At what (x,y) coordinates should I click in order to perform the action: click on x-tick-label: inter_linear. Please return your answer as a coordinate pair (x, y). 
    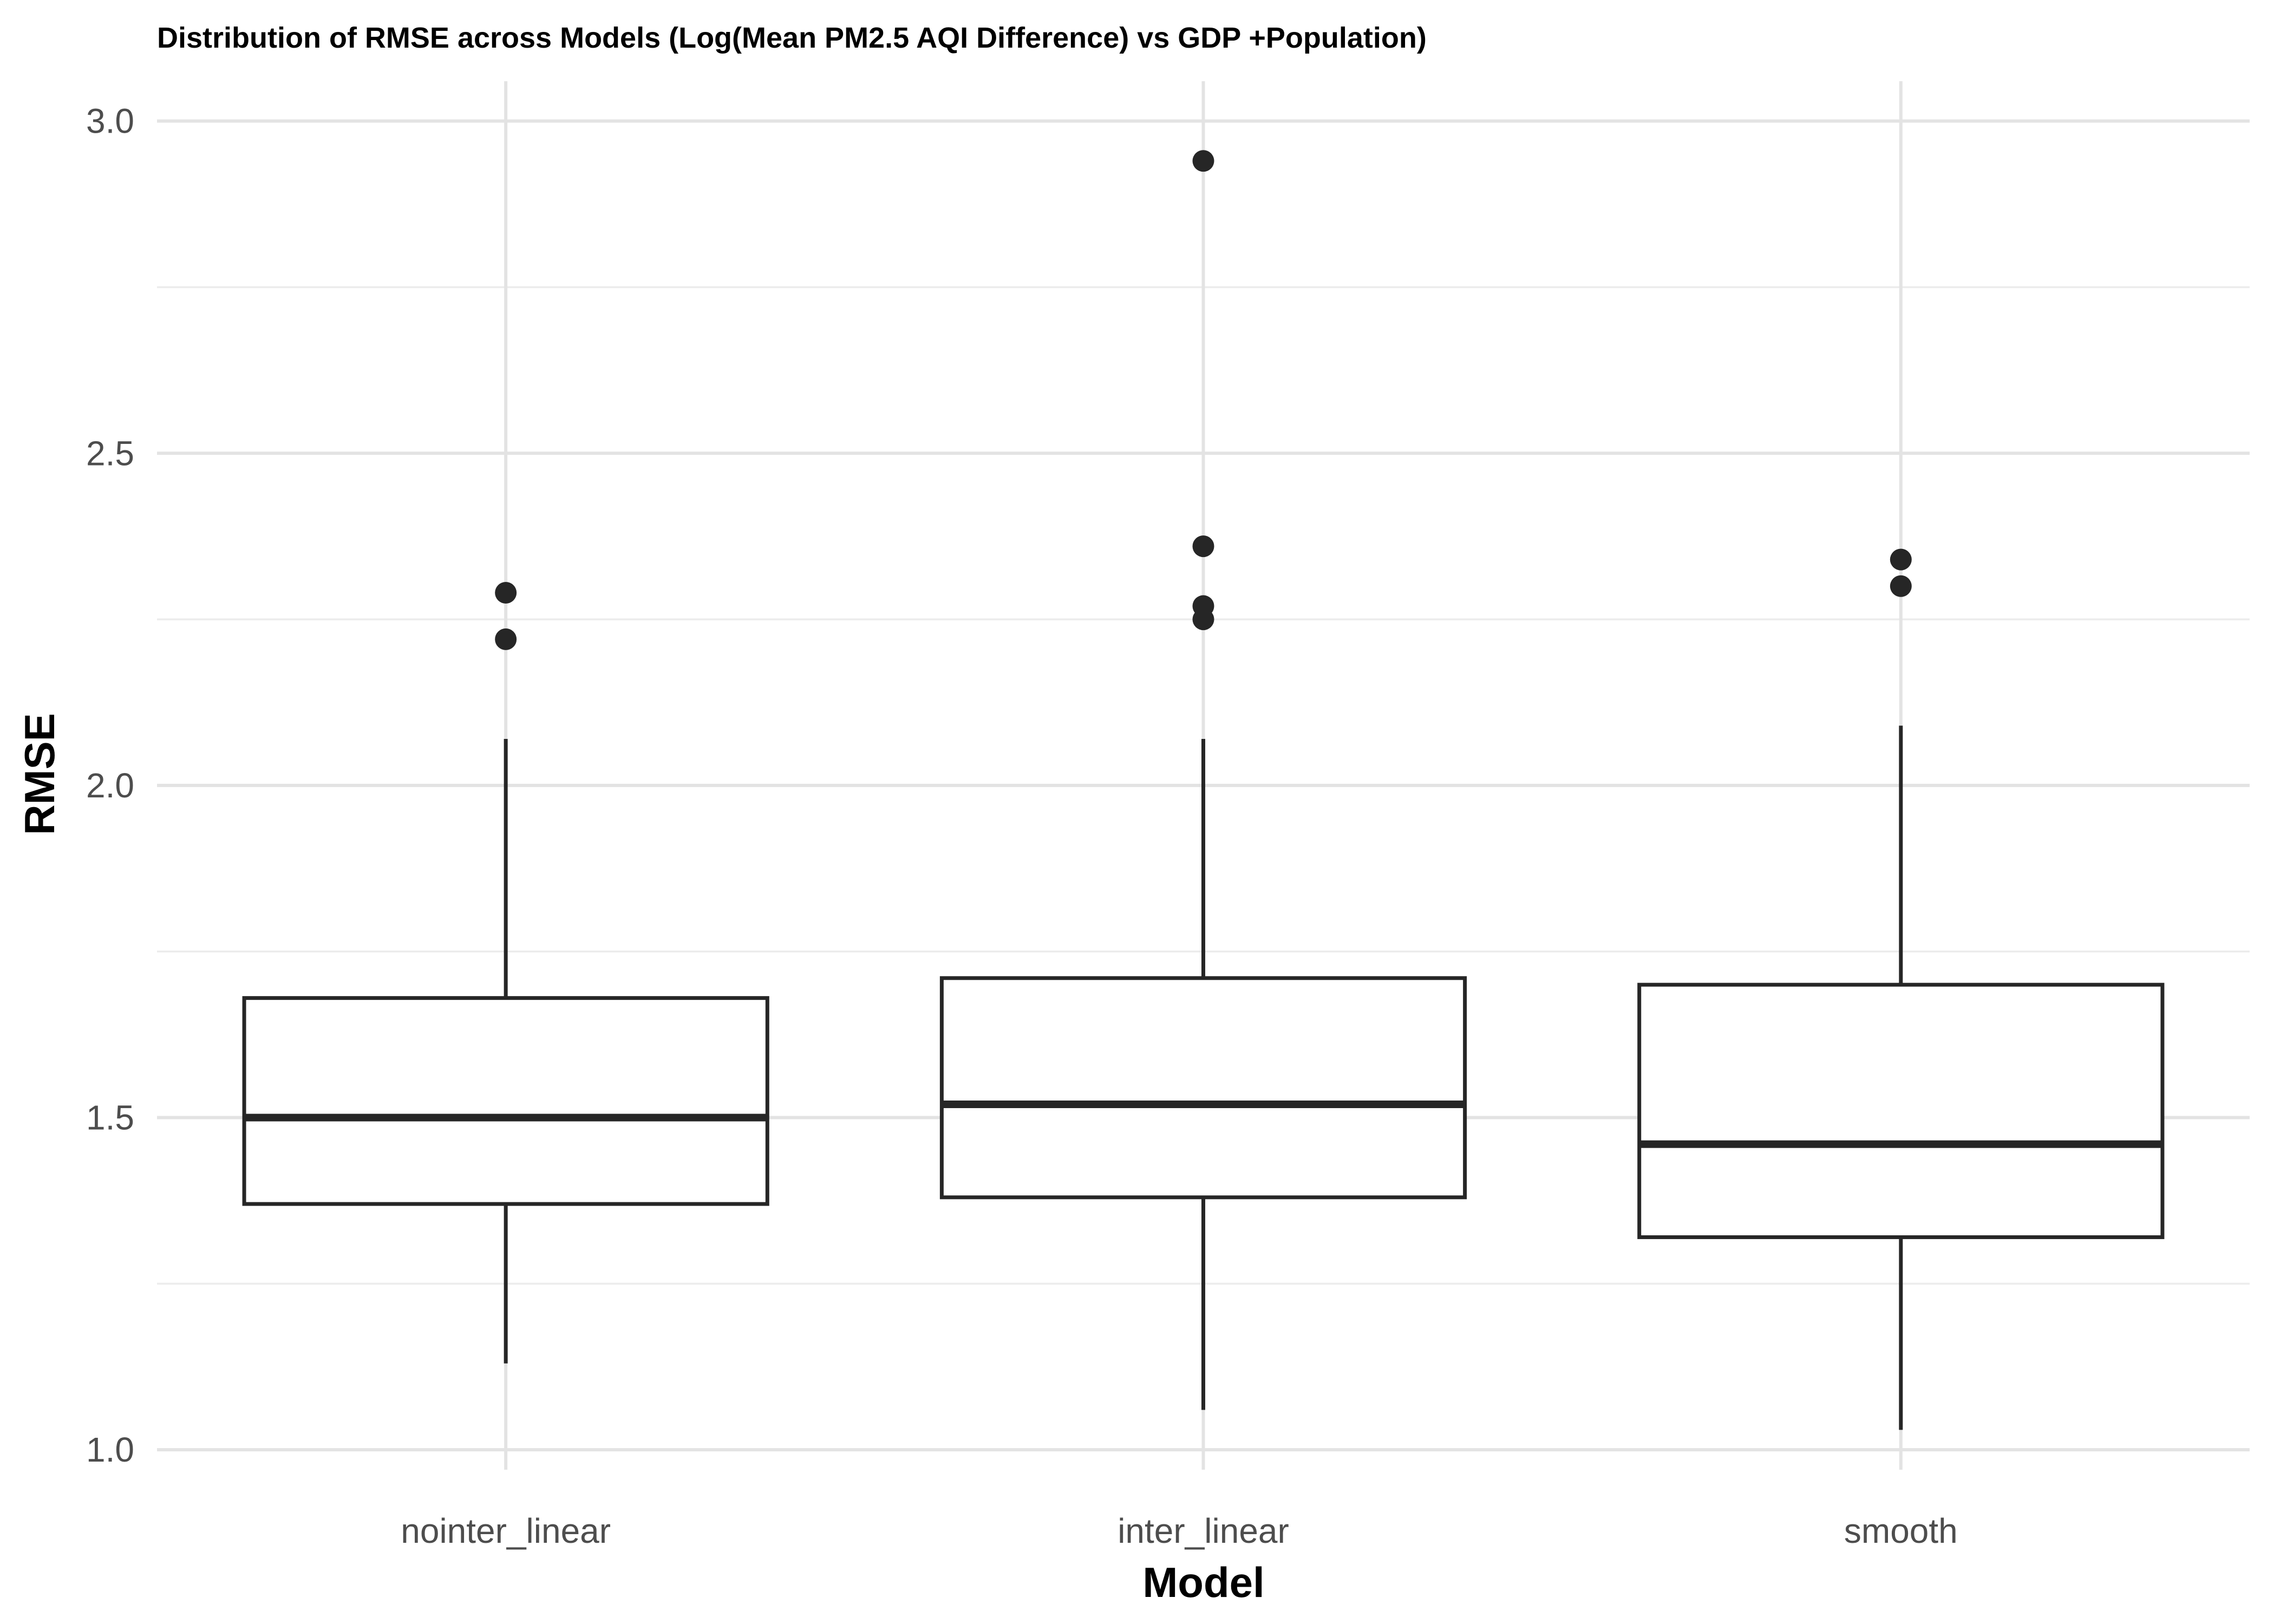
    Looking at the image, I should click on (1203, 1530).